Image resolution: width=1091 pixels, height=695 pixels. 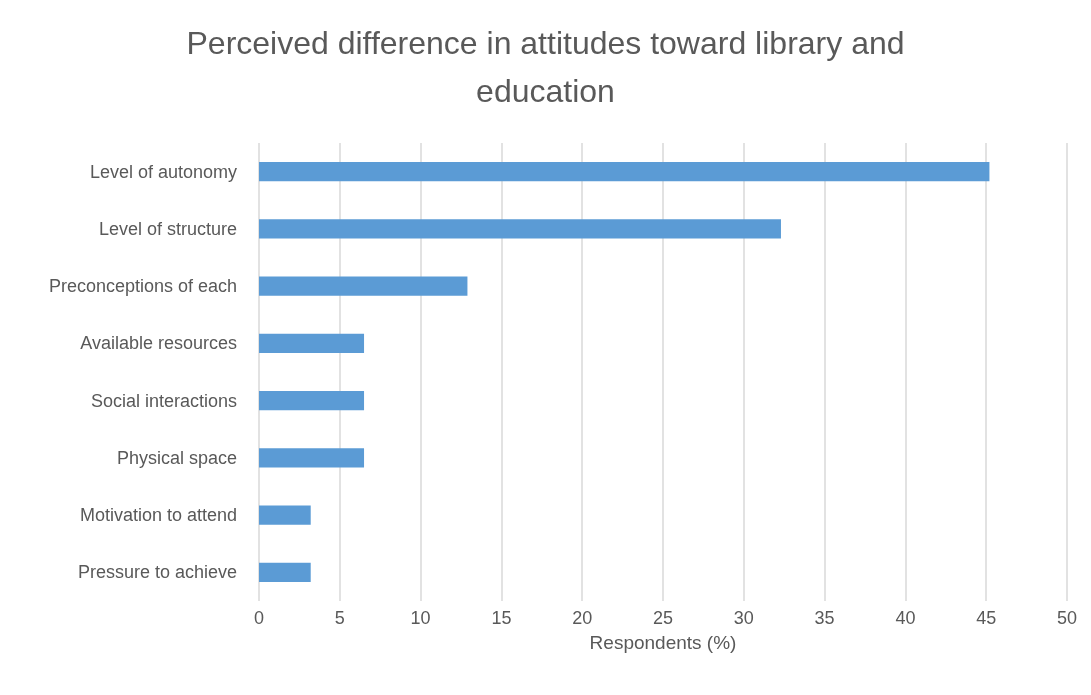 I want to click on y-tick-label: Level of autonomy, so click(x=163, y=171).